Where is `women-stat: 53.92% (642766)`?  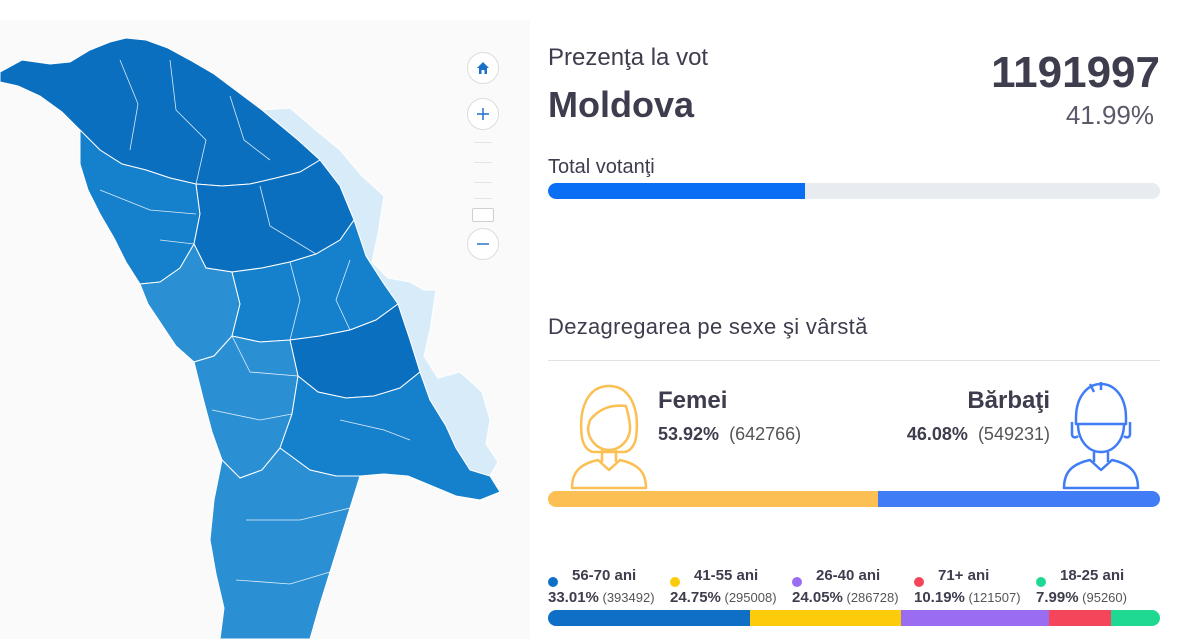 women-stat: 53.92% (642766) is located at coordinates (729, 434).